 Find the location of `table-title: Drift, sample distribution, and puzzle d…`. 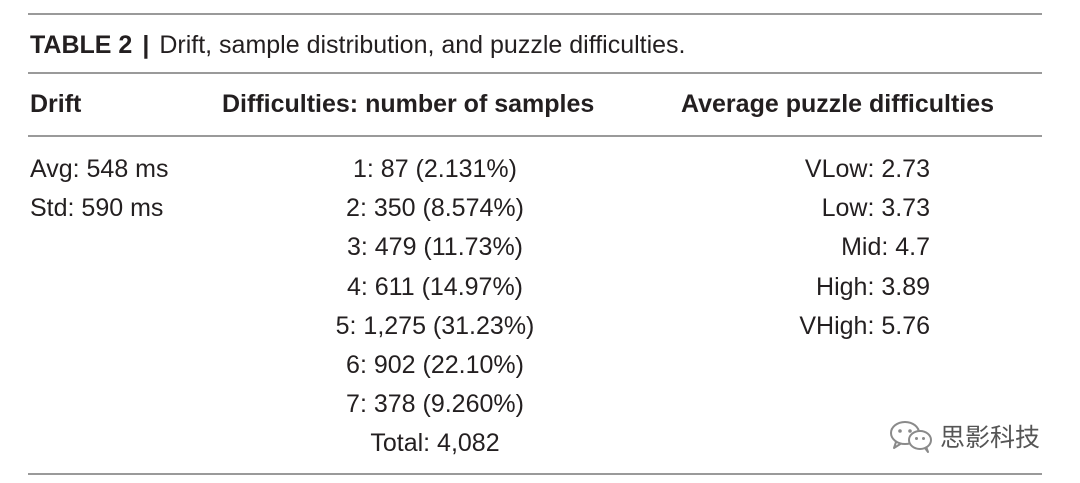

table-title: Drift, sample distribution, and puzzle d… is located at coordinates (422, 45).